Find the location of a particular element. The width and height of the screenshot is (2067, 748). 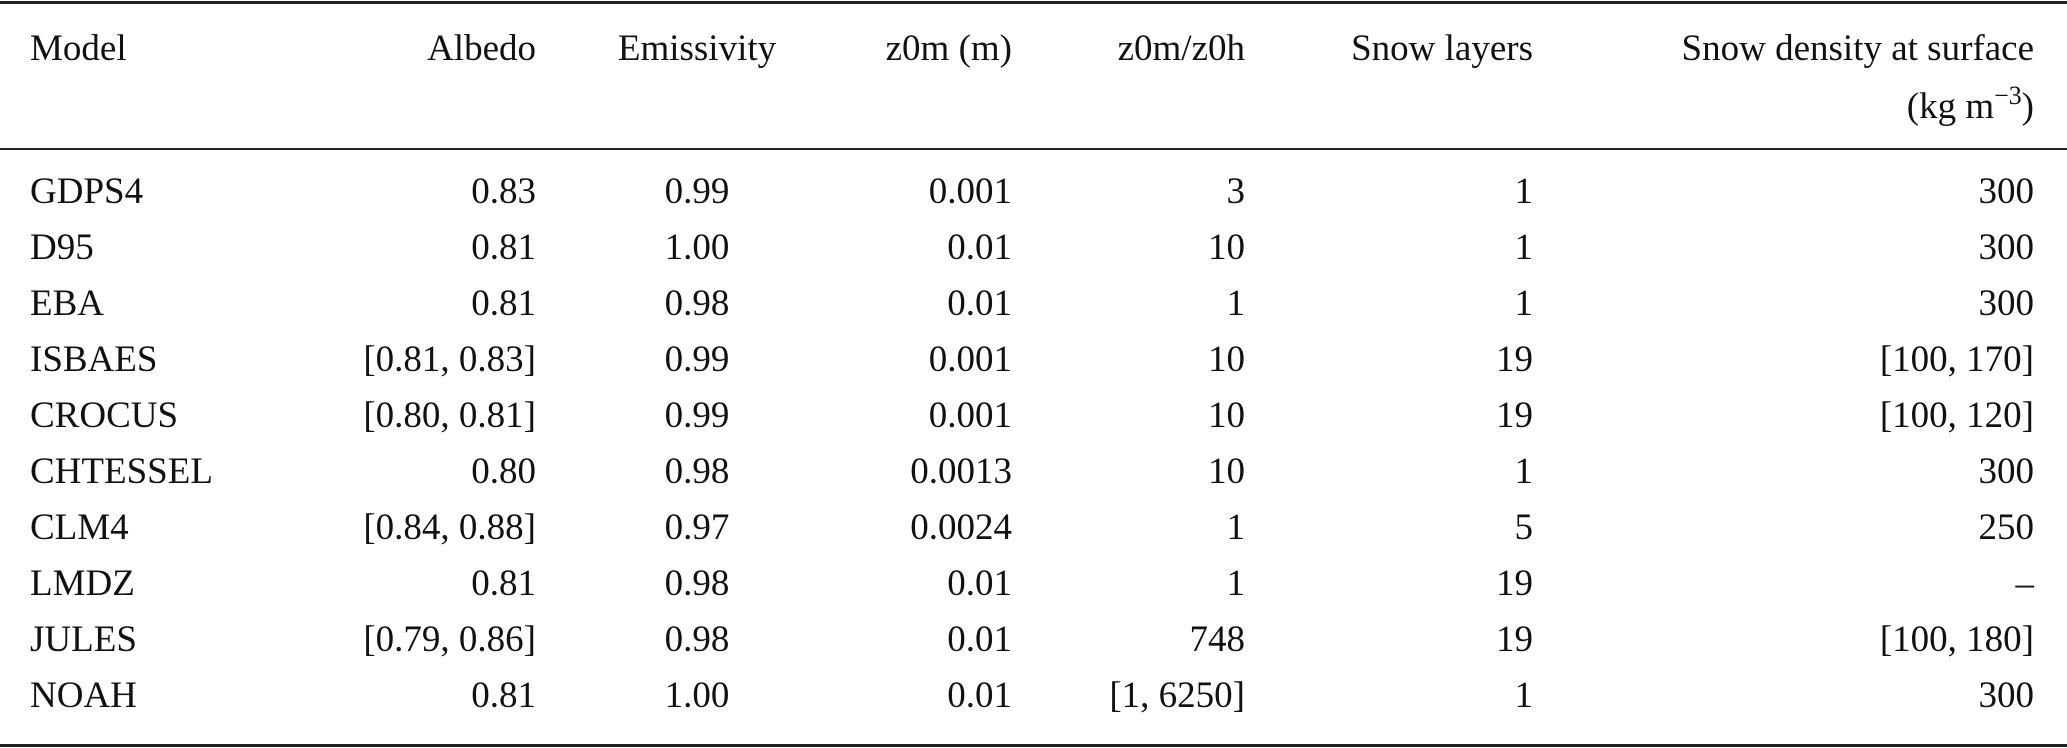

cell-z0m-z0h: [1, 6250] is located at coordinates (1177, 695).